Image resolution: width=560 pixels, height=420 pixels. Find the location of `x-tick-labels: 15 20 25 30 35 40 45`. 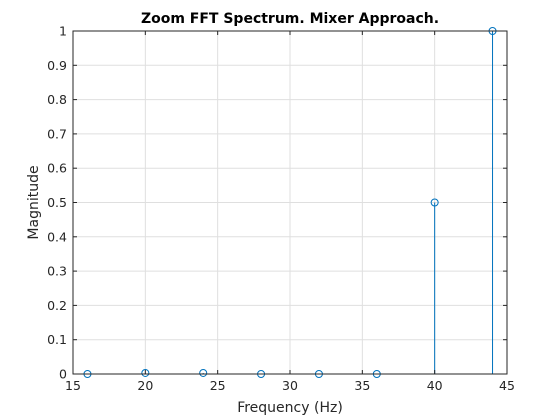

x-tick-labels: 15 20 25 30 35 40 45 is located at coordinates (290, 385).